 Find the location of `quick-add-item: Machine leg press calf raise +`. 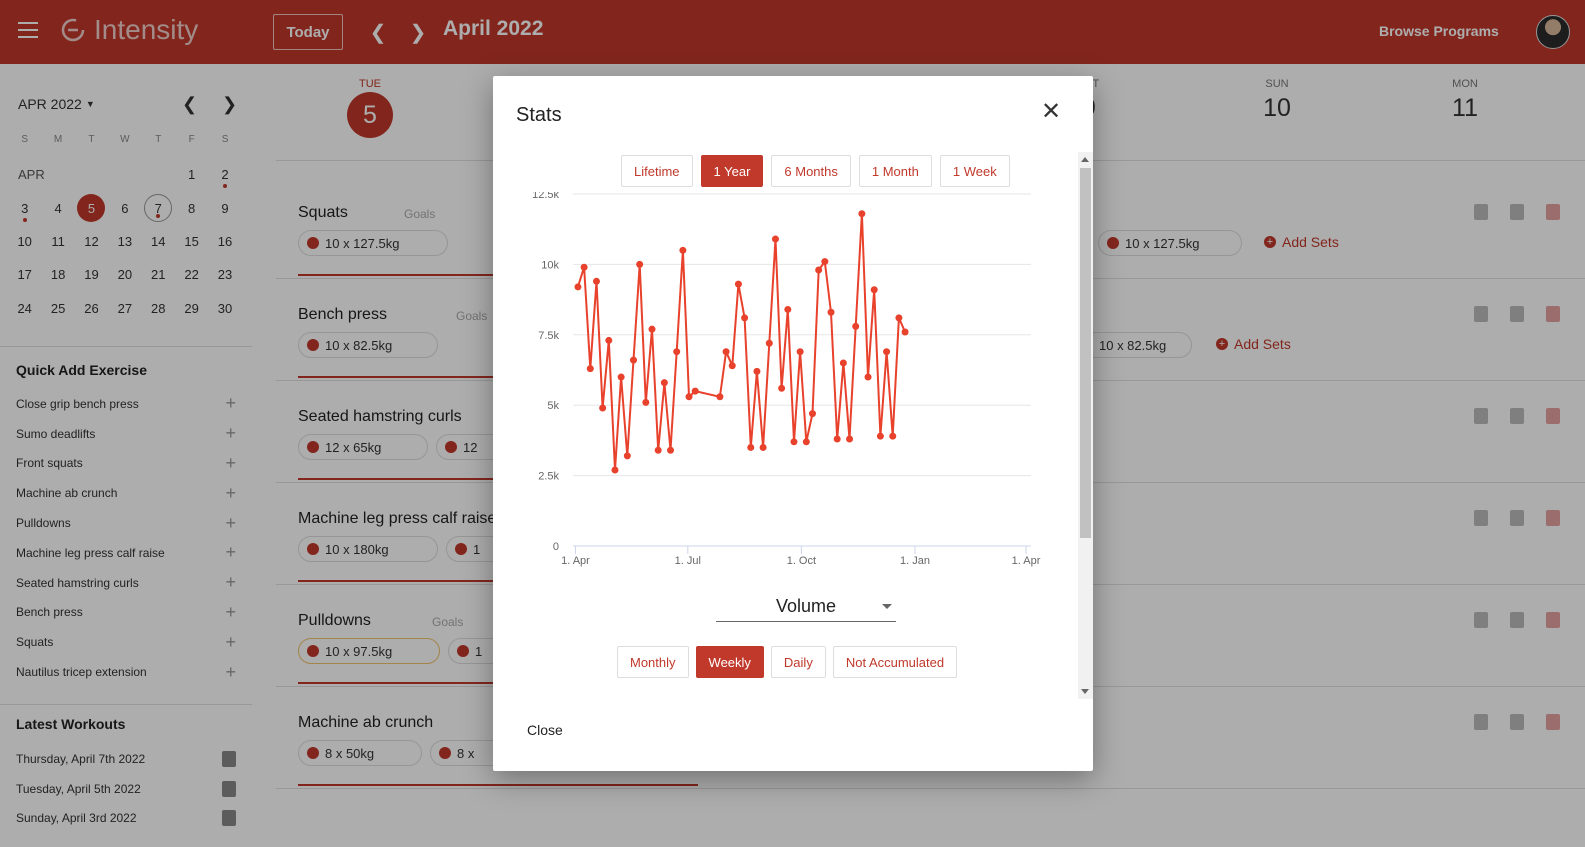

quick-add-item: Machine leg press calf raise + is located at coordinates (126, 553).